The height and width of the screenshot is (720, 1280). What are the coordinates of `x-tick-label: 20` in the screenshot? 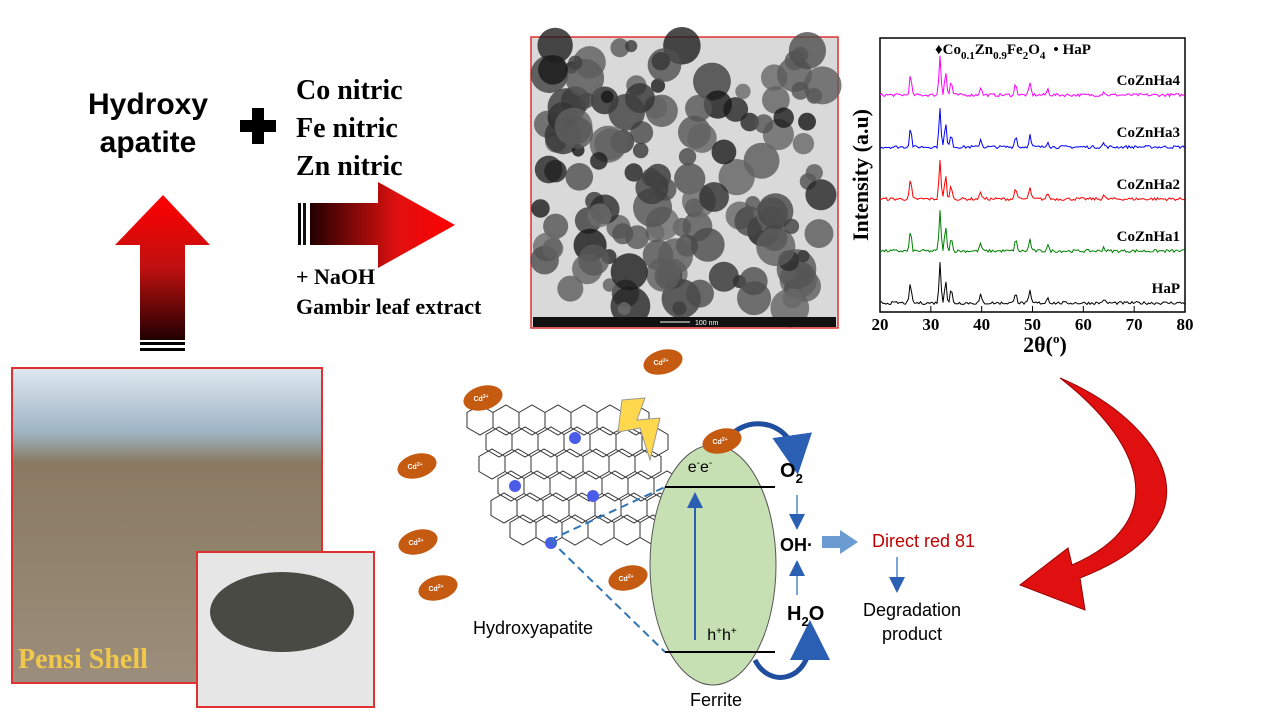 It's located at (880, 324).